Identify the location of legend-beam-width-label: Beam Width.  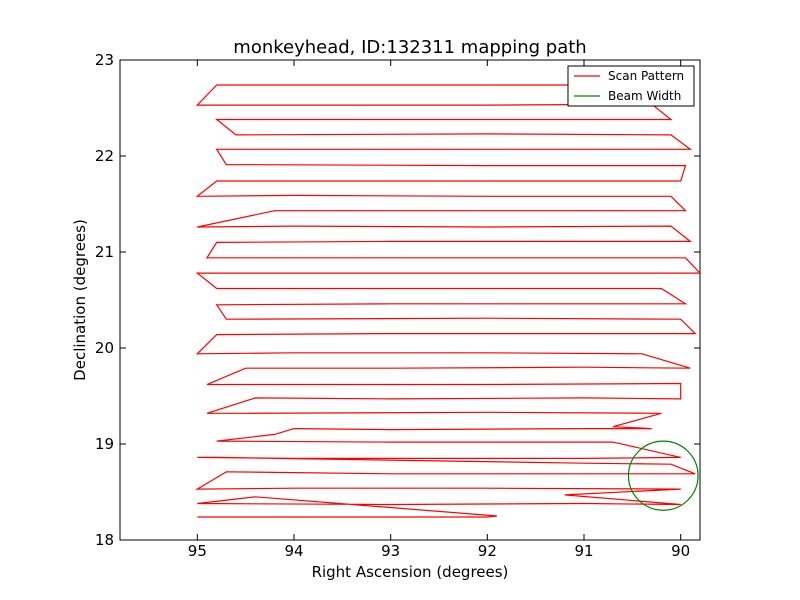
(644, 96).